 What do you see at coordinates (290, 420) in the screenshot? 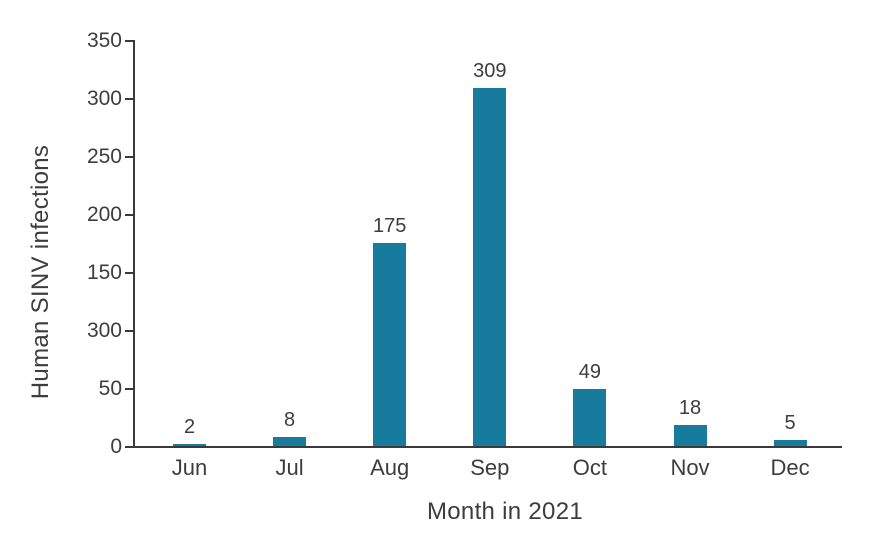
I see `bar-value-label: 8` at bounding box center [290, 420].